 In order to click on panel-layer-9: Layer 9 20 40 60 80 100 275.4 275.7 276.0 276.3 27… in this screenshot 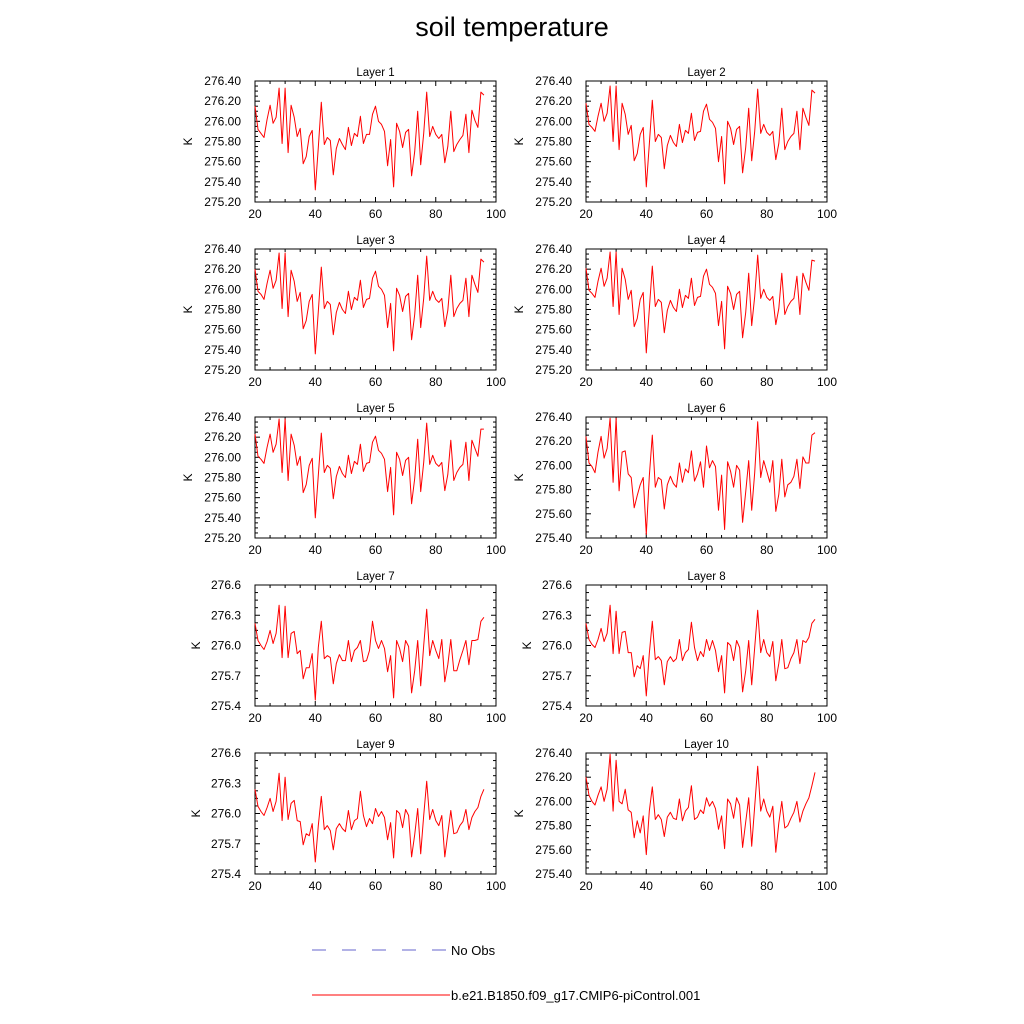, I will do `click(347, 816)`.